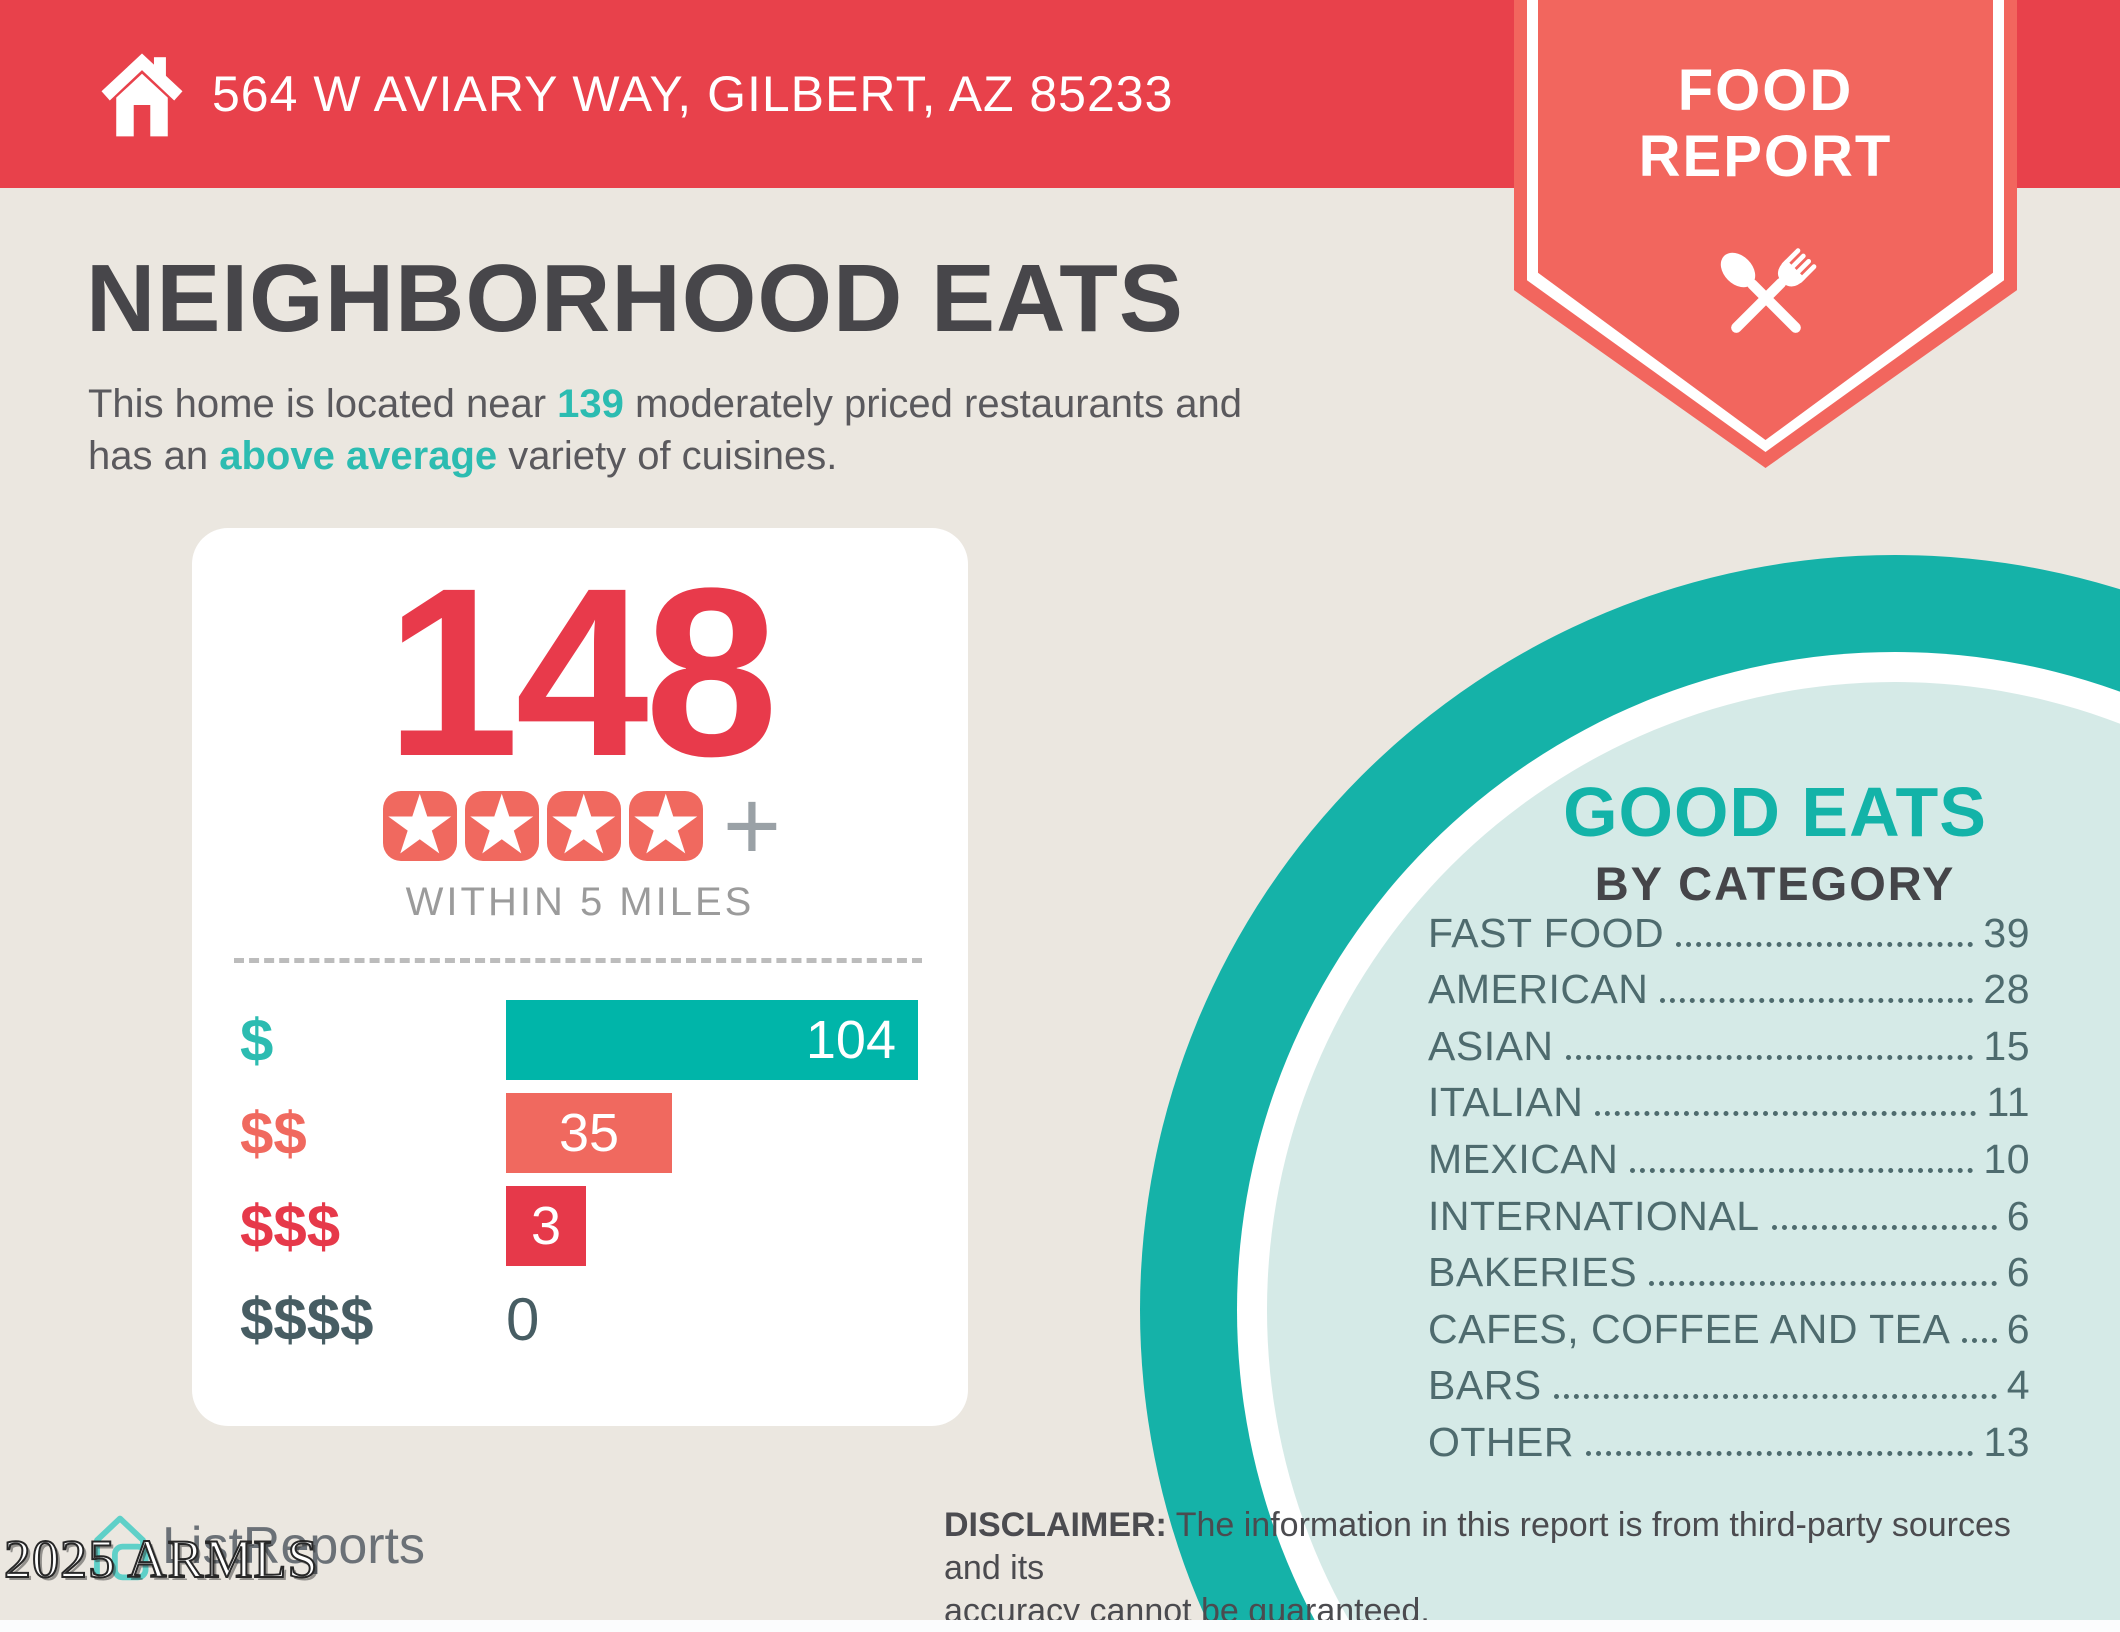 The height and width of the screenshot is (1632, 2120). Describe the element at coordinates (1491, 1045) in the screenshot. I see `category-label: ASIAN` at that location.